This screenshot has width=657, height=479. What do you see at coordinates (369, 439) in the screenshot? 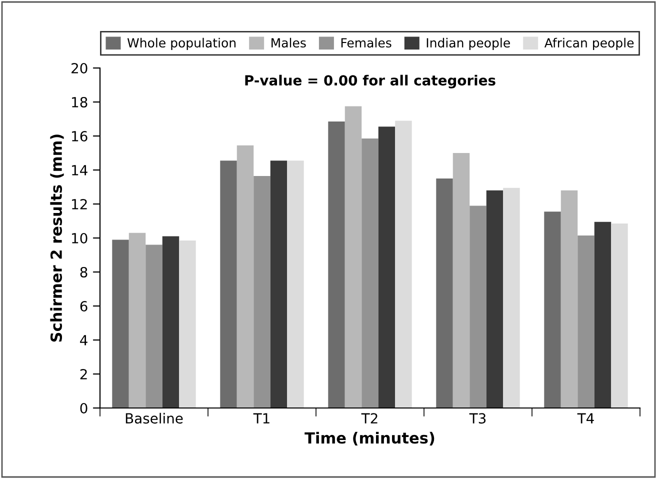
I see `x-axis-title: Time (minutes)` at bounding box center [369, 439].